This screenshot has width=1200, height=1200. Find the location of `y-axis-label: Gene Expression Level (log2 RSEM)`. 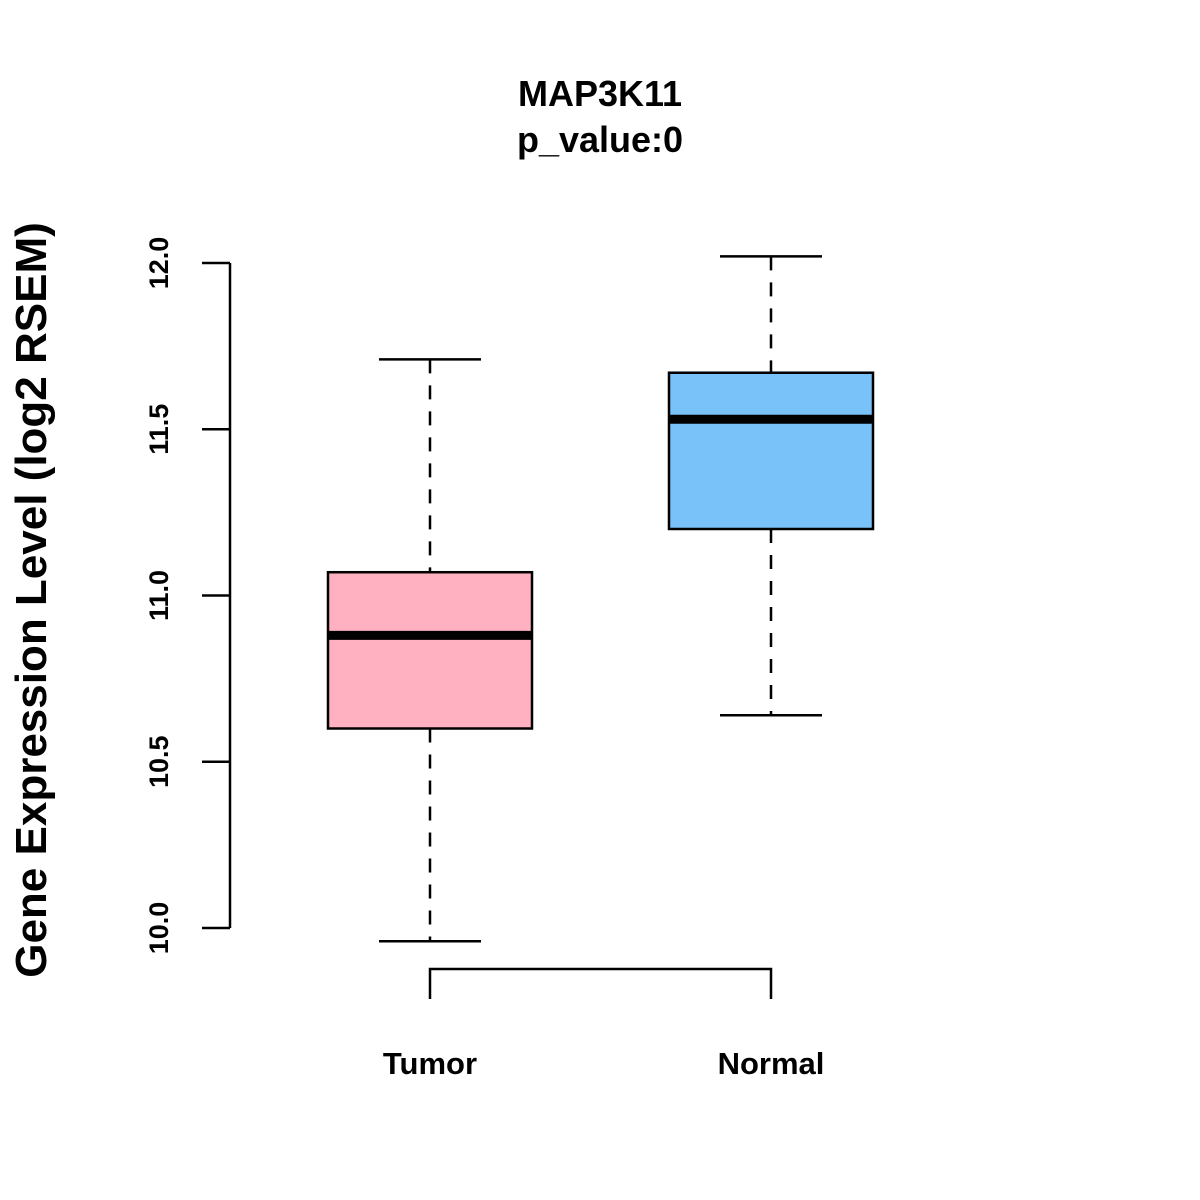

y-axis-label: Gene Expression Level (log2 RSEM) is located at coordinates (31, 600).